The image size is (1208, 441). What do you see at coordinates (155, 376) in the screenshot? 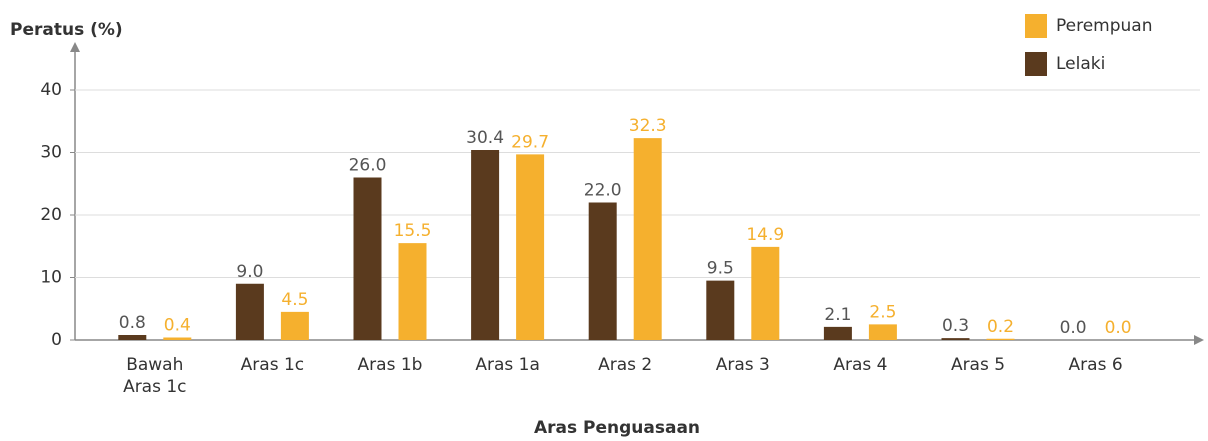
I see `x-tick-label: Bawah Aras 1c` at bounding box center [155, 376].